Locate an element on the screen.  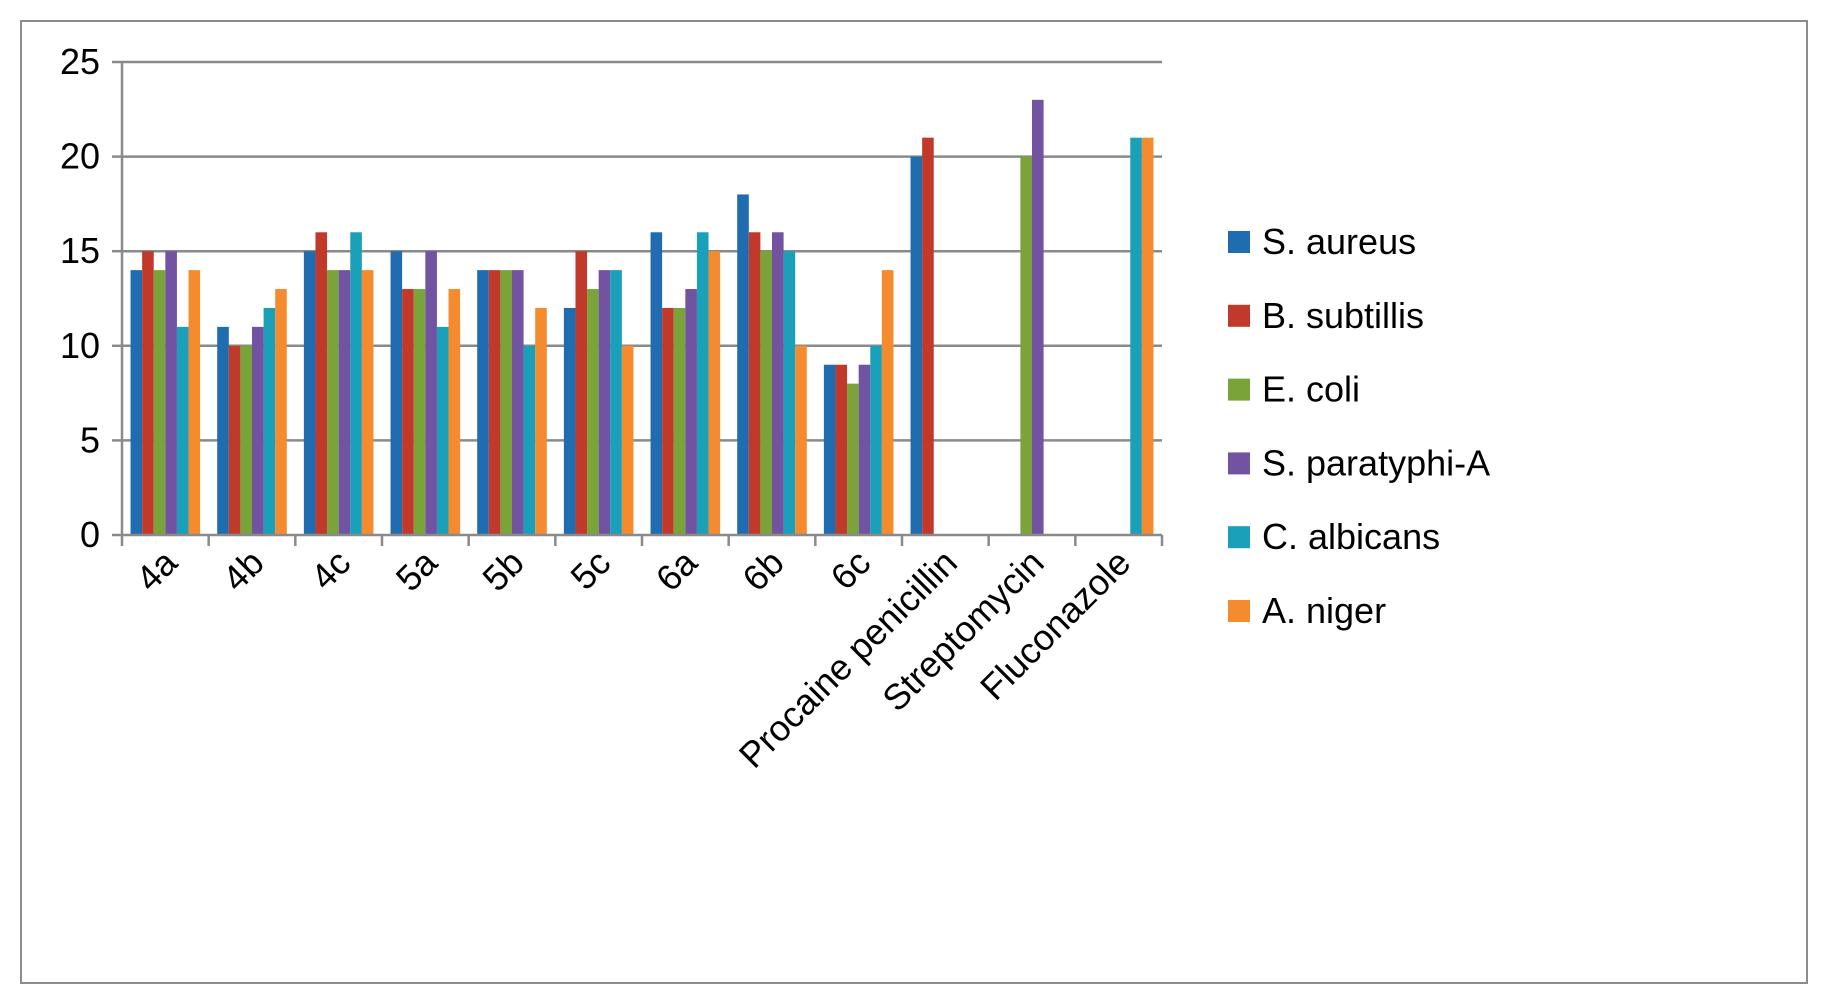
legend-label: E. coli is located at coordinates (1311, 389).